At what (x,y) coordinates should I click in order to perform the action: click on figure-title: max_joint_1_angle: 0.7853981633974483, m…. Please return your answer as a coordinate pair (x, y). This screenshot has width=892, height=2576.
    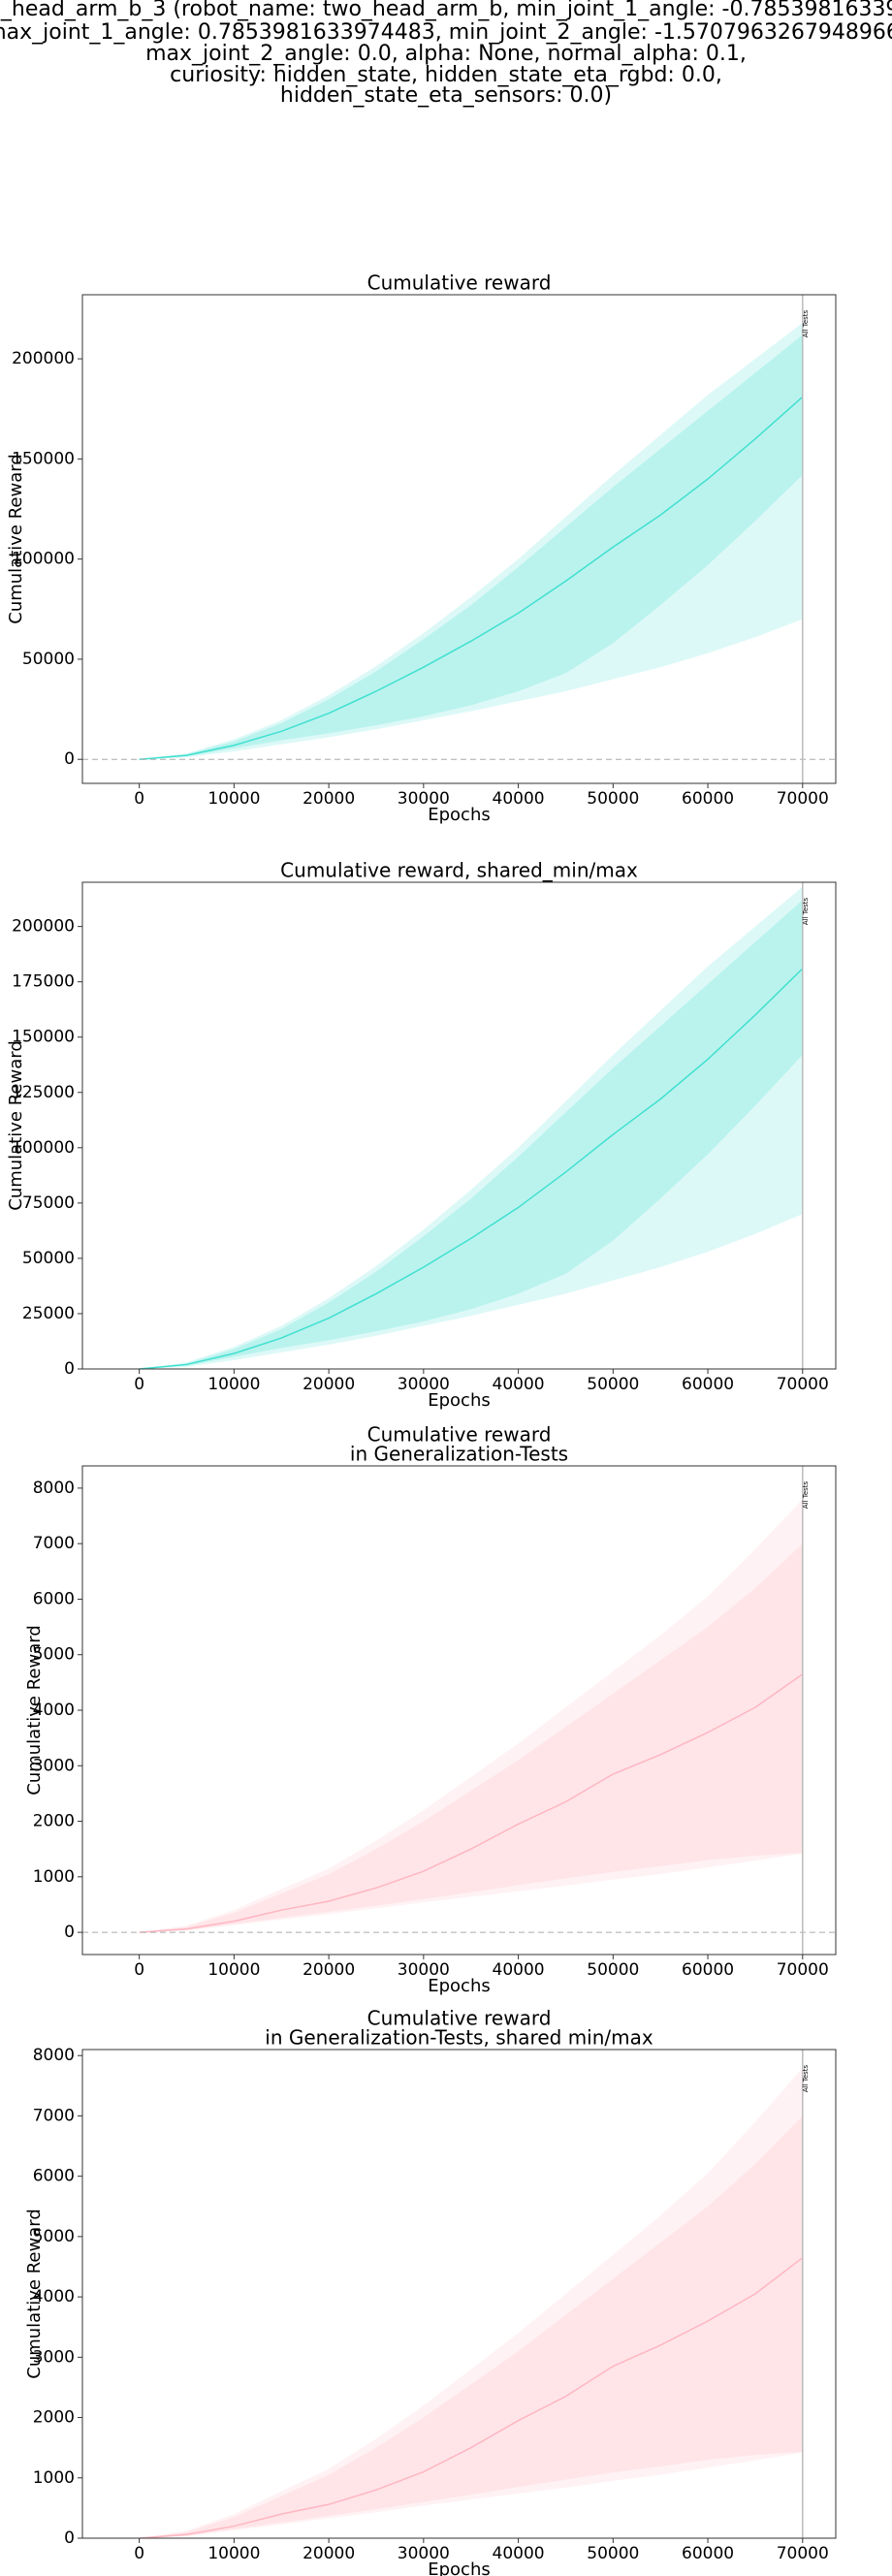
    Looking at the image, I should click on (446, 33).